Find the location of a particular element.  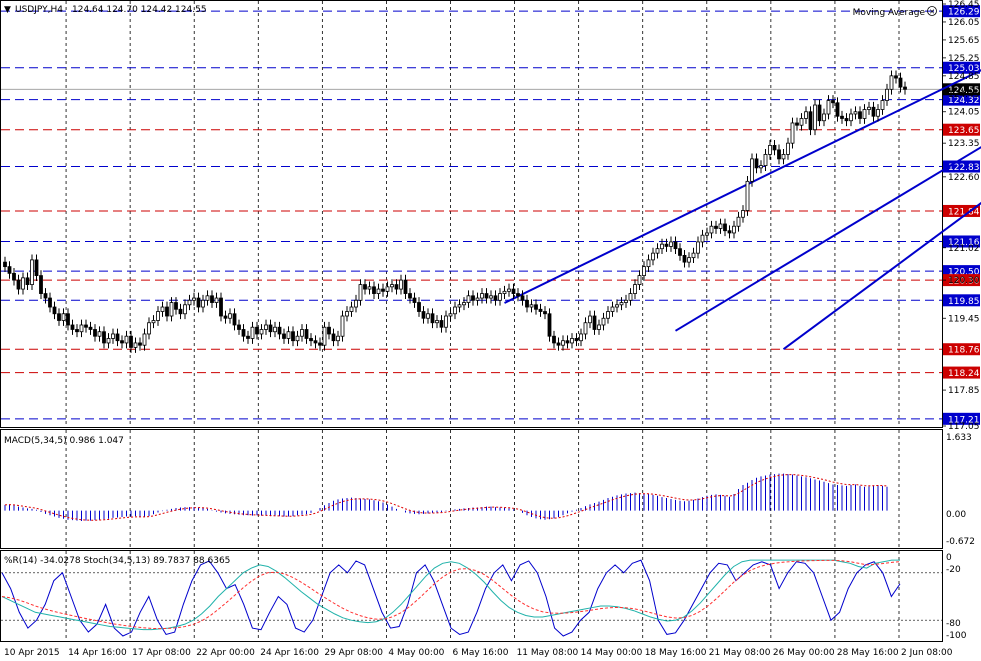

time-tick-label: 22 Apr 00:00 is located at coordinates (225, 653).